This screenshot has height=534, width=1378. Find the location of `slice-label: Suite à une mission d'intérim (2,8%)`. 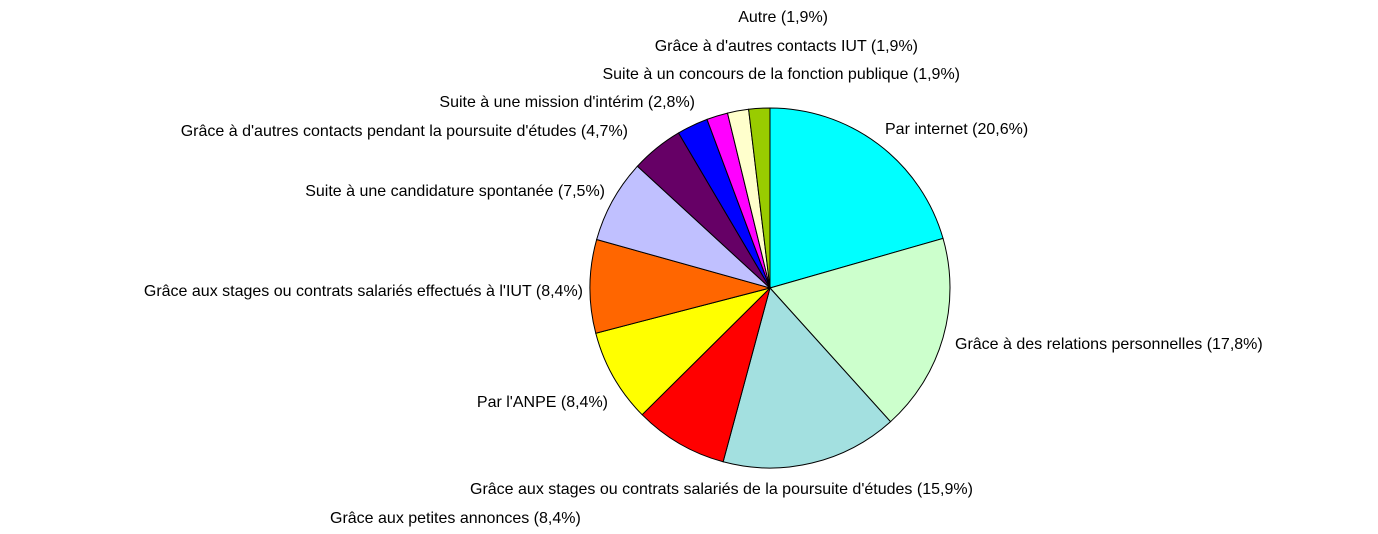

slice-label: Suite à une mission d'intérim (2,8%) is located at coordinates (567, 102).